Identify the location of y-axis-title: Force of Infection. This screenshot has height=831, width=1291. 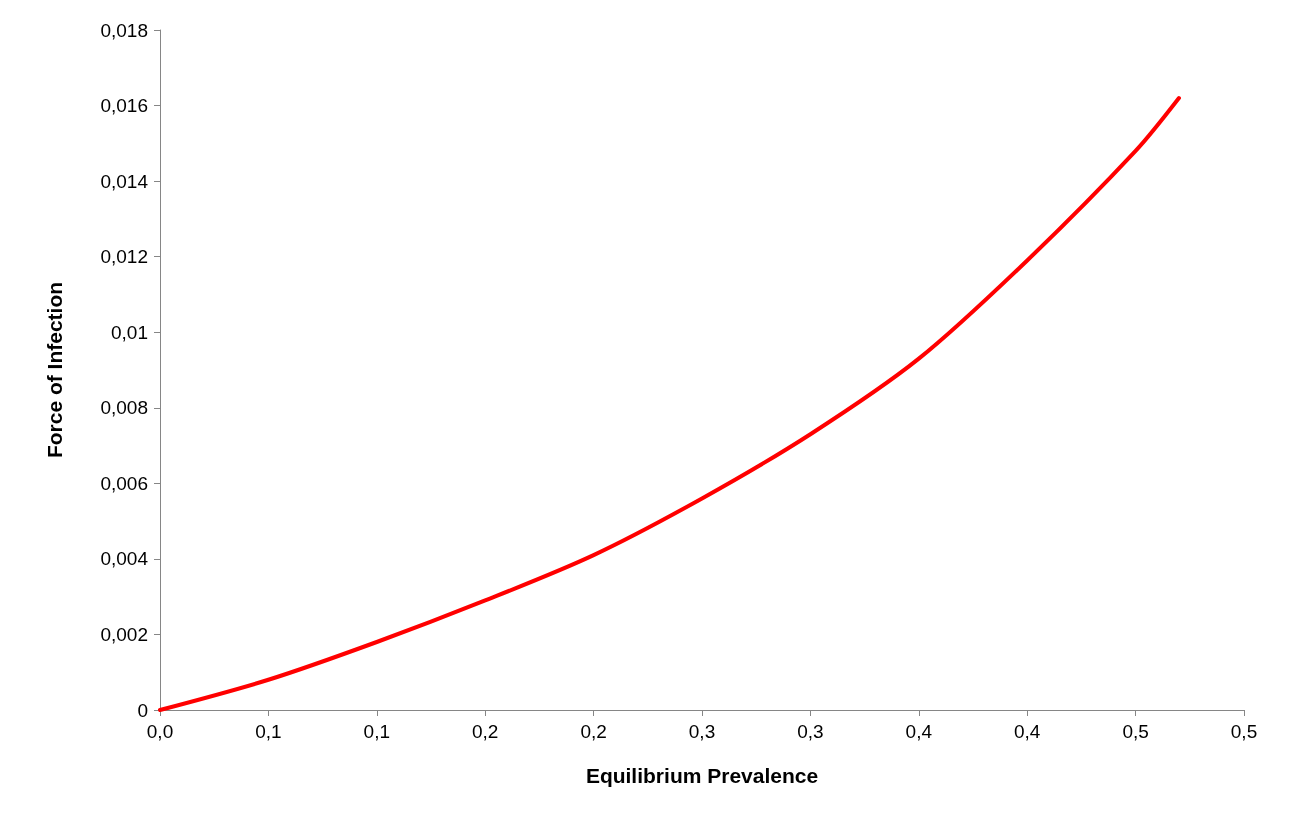
(54, 370).